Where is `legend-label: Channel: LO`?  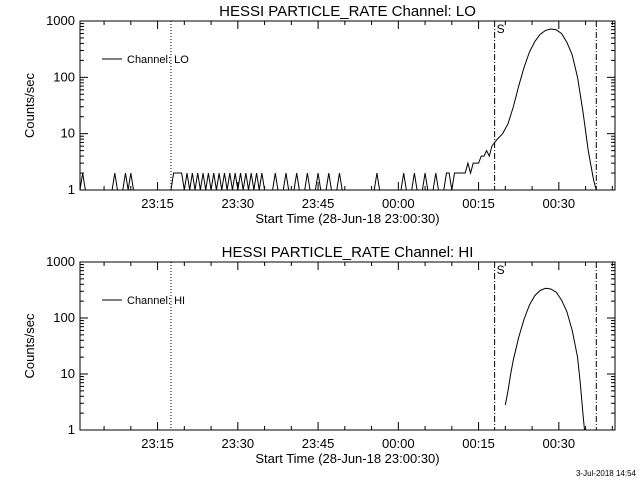
legend-label: Channel: LO is located at coordinates (158, 60).